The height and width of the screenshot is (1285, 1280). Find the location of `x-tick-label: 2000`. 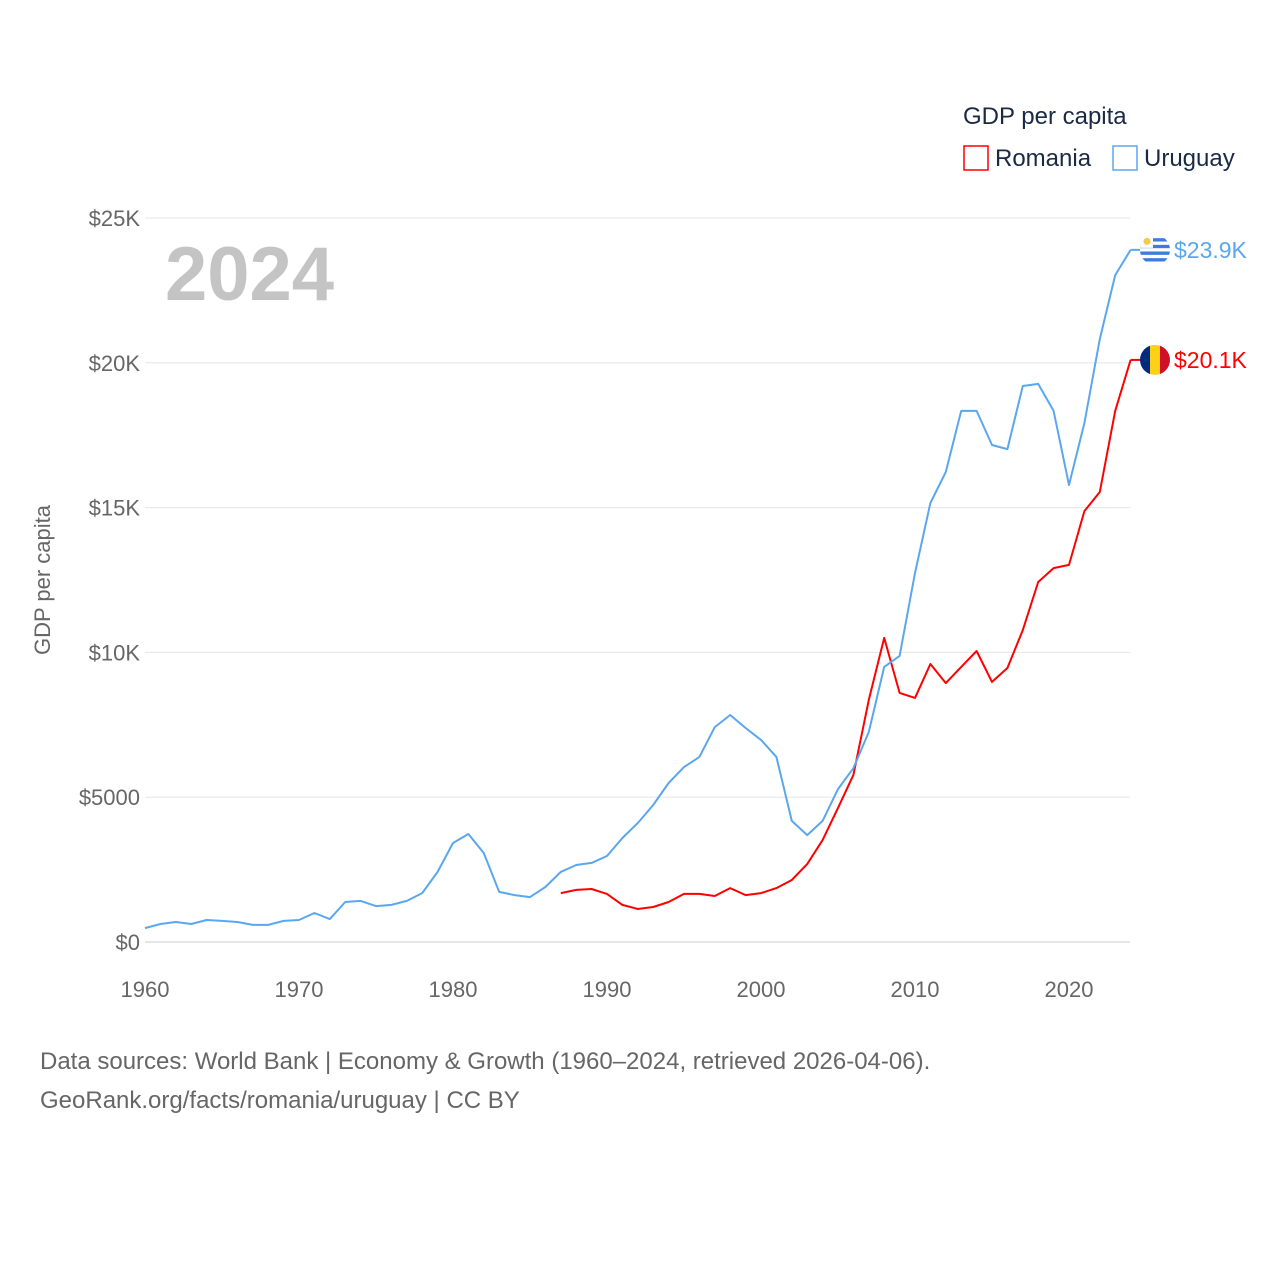

x-tick-label: 2000 is located at coordinates (761, 989).